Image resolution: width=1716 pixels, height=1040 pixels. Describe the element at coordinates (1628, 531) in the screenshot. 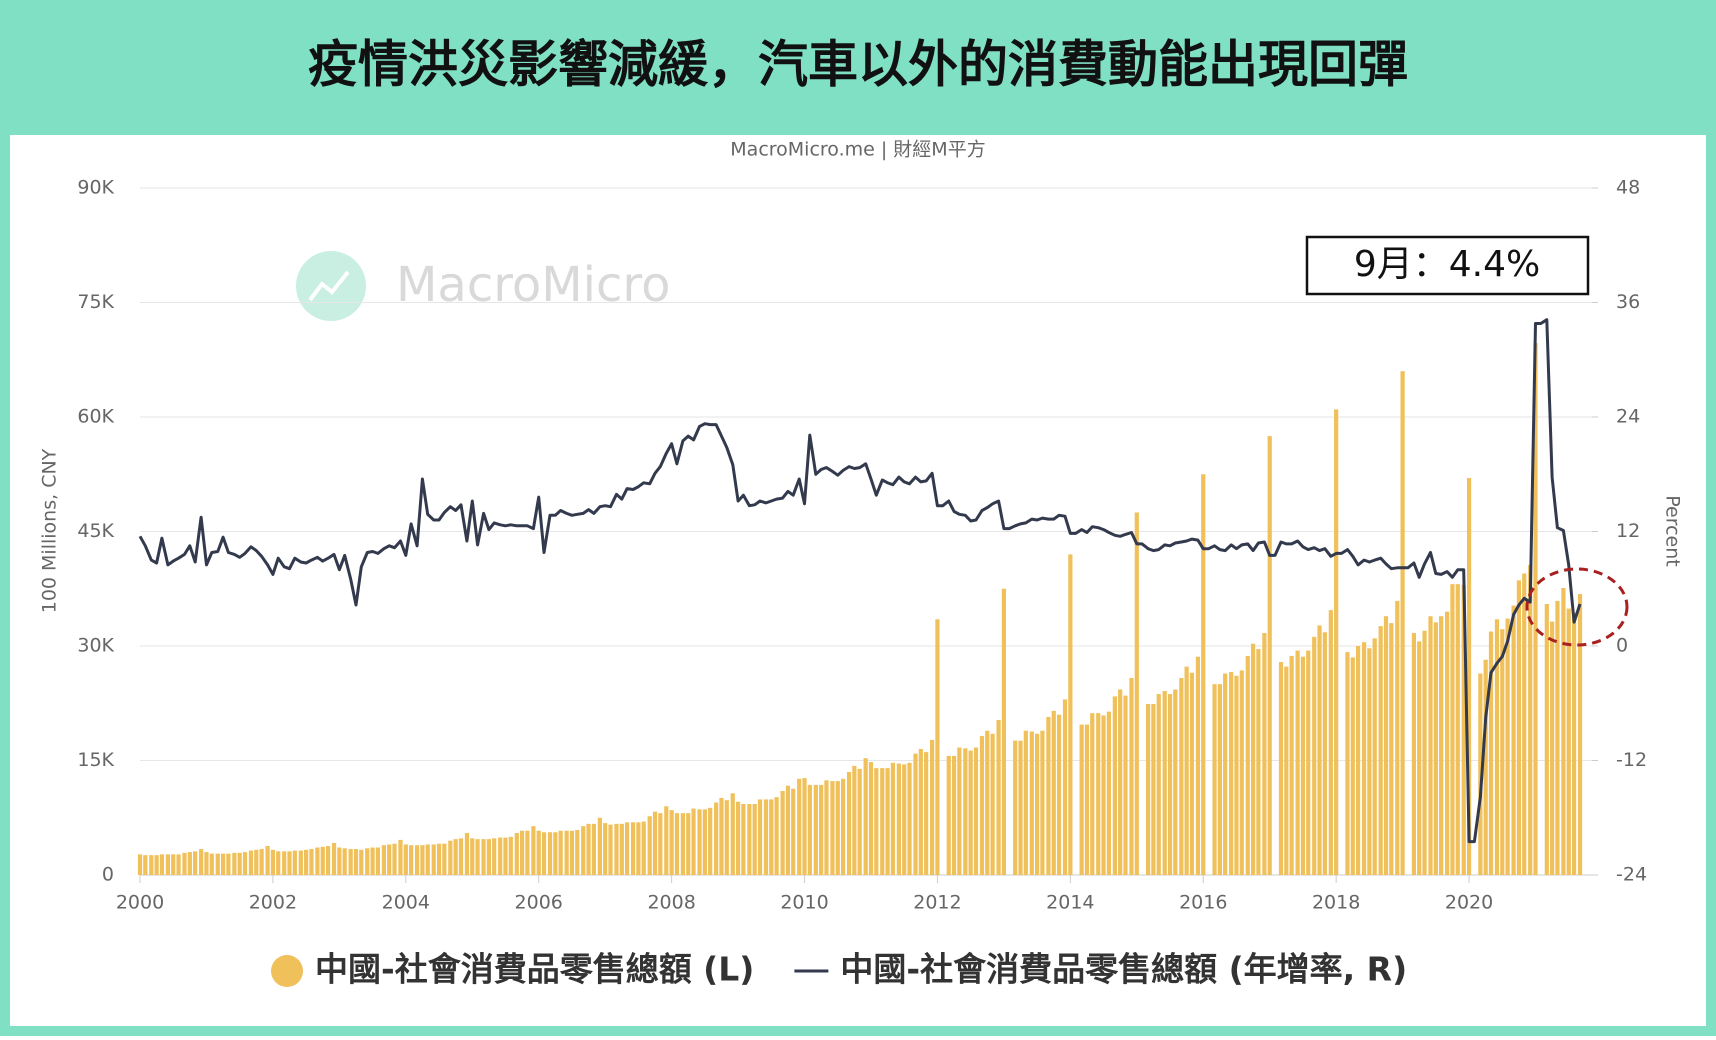

I see `y2-tick-label: 12` at that location.